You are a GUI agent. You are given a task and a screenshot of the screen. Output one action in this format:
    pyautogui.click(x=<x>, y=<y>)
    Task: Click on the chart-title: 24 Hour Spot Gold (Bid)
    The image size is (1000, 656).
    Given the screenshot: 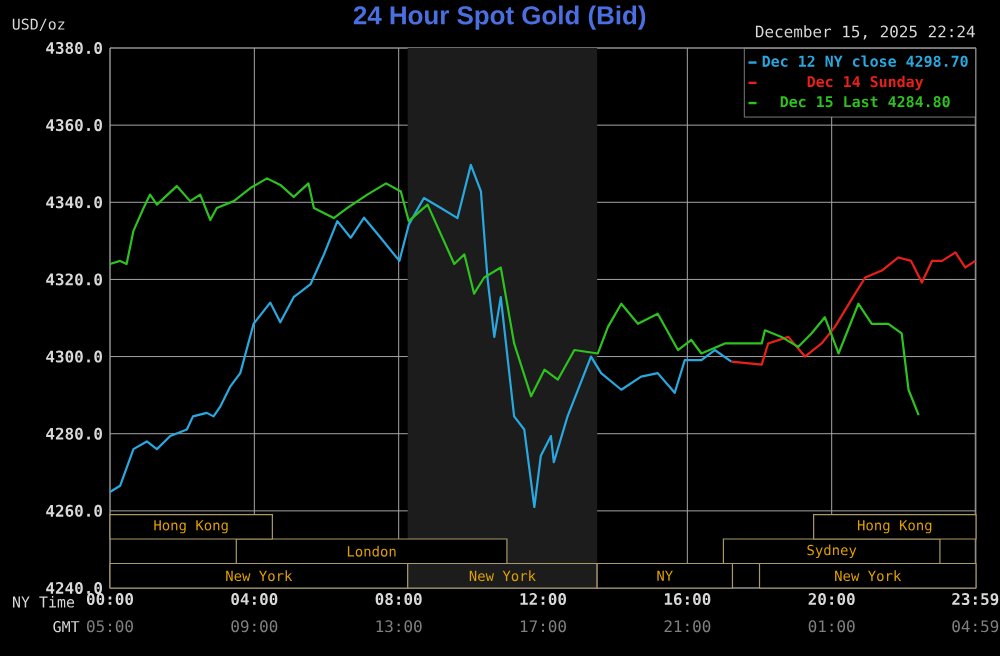 What is the action you would take?
    pyautogui.click(x=499, y=17)
    